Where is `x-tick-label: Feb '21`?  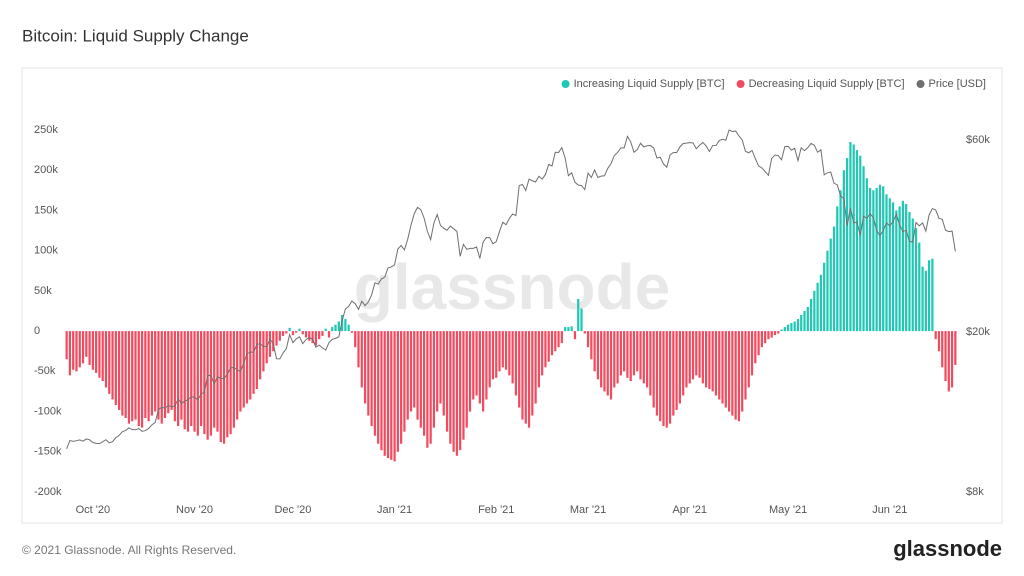
x-tick-label: Feb '21 is located at coordinates (496, 510).